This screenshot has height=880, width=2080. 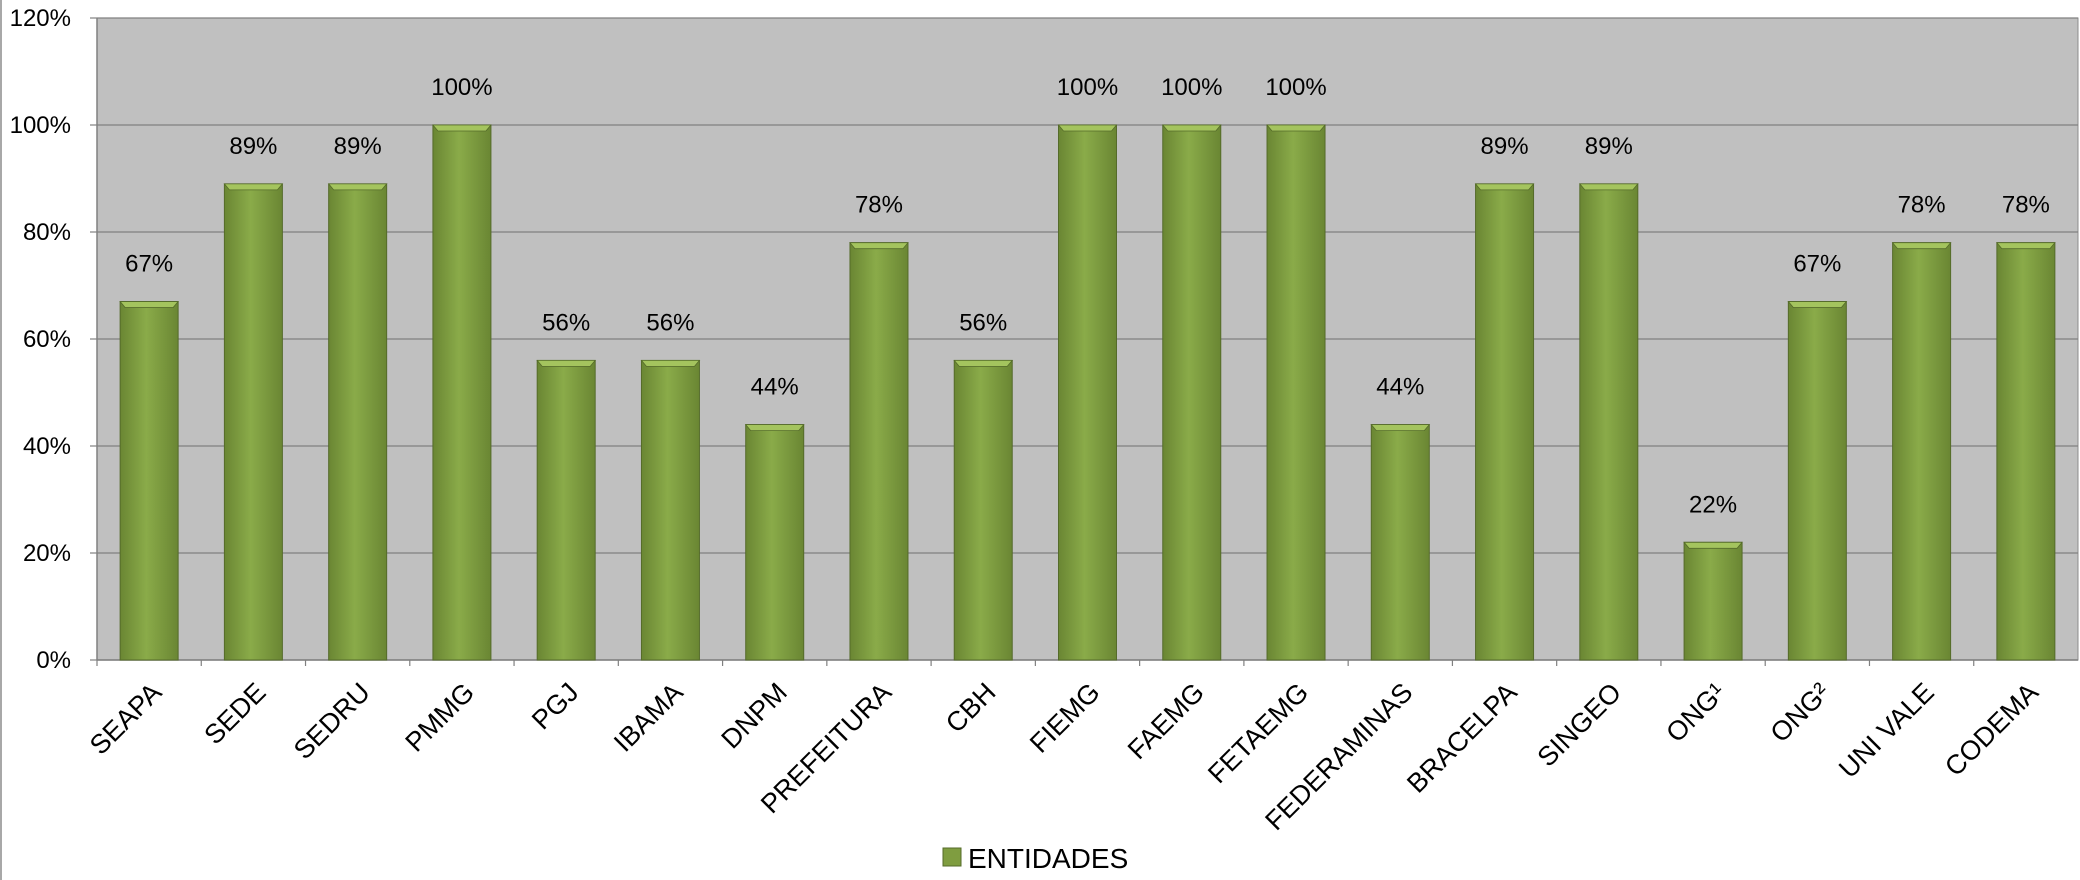 I want to click on y-tick-label: 60%, so click(x=47, y=339).